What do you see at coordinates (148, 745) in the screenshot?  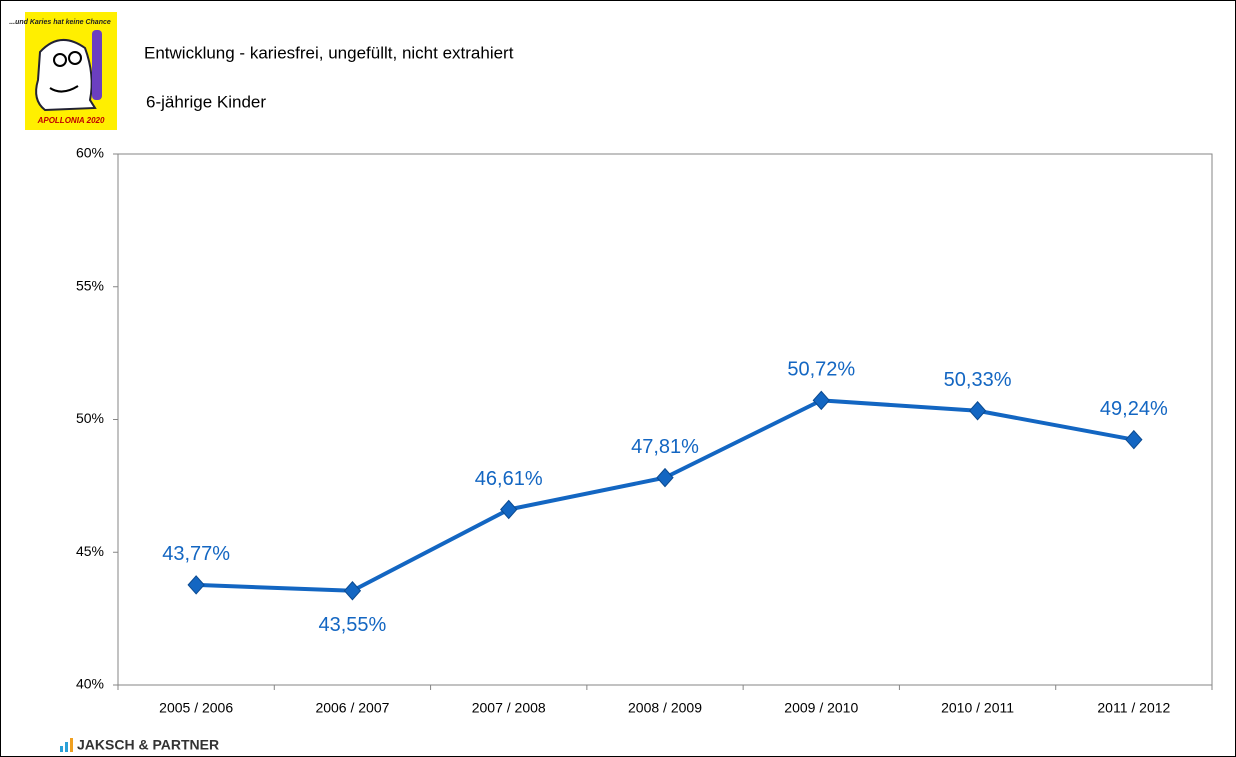 I see `footer-text: JAKSCH & PARTNER` at bounding box center [148, 745].